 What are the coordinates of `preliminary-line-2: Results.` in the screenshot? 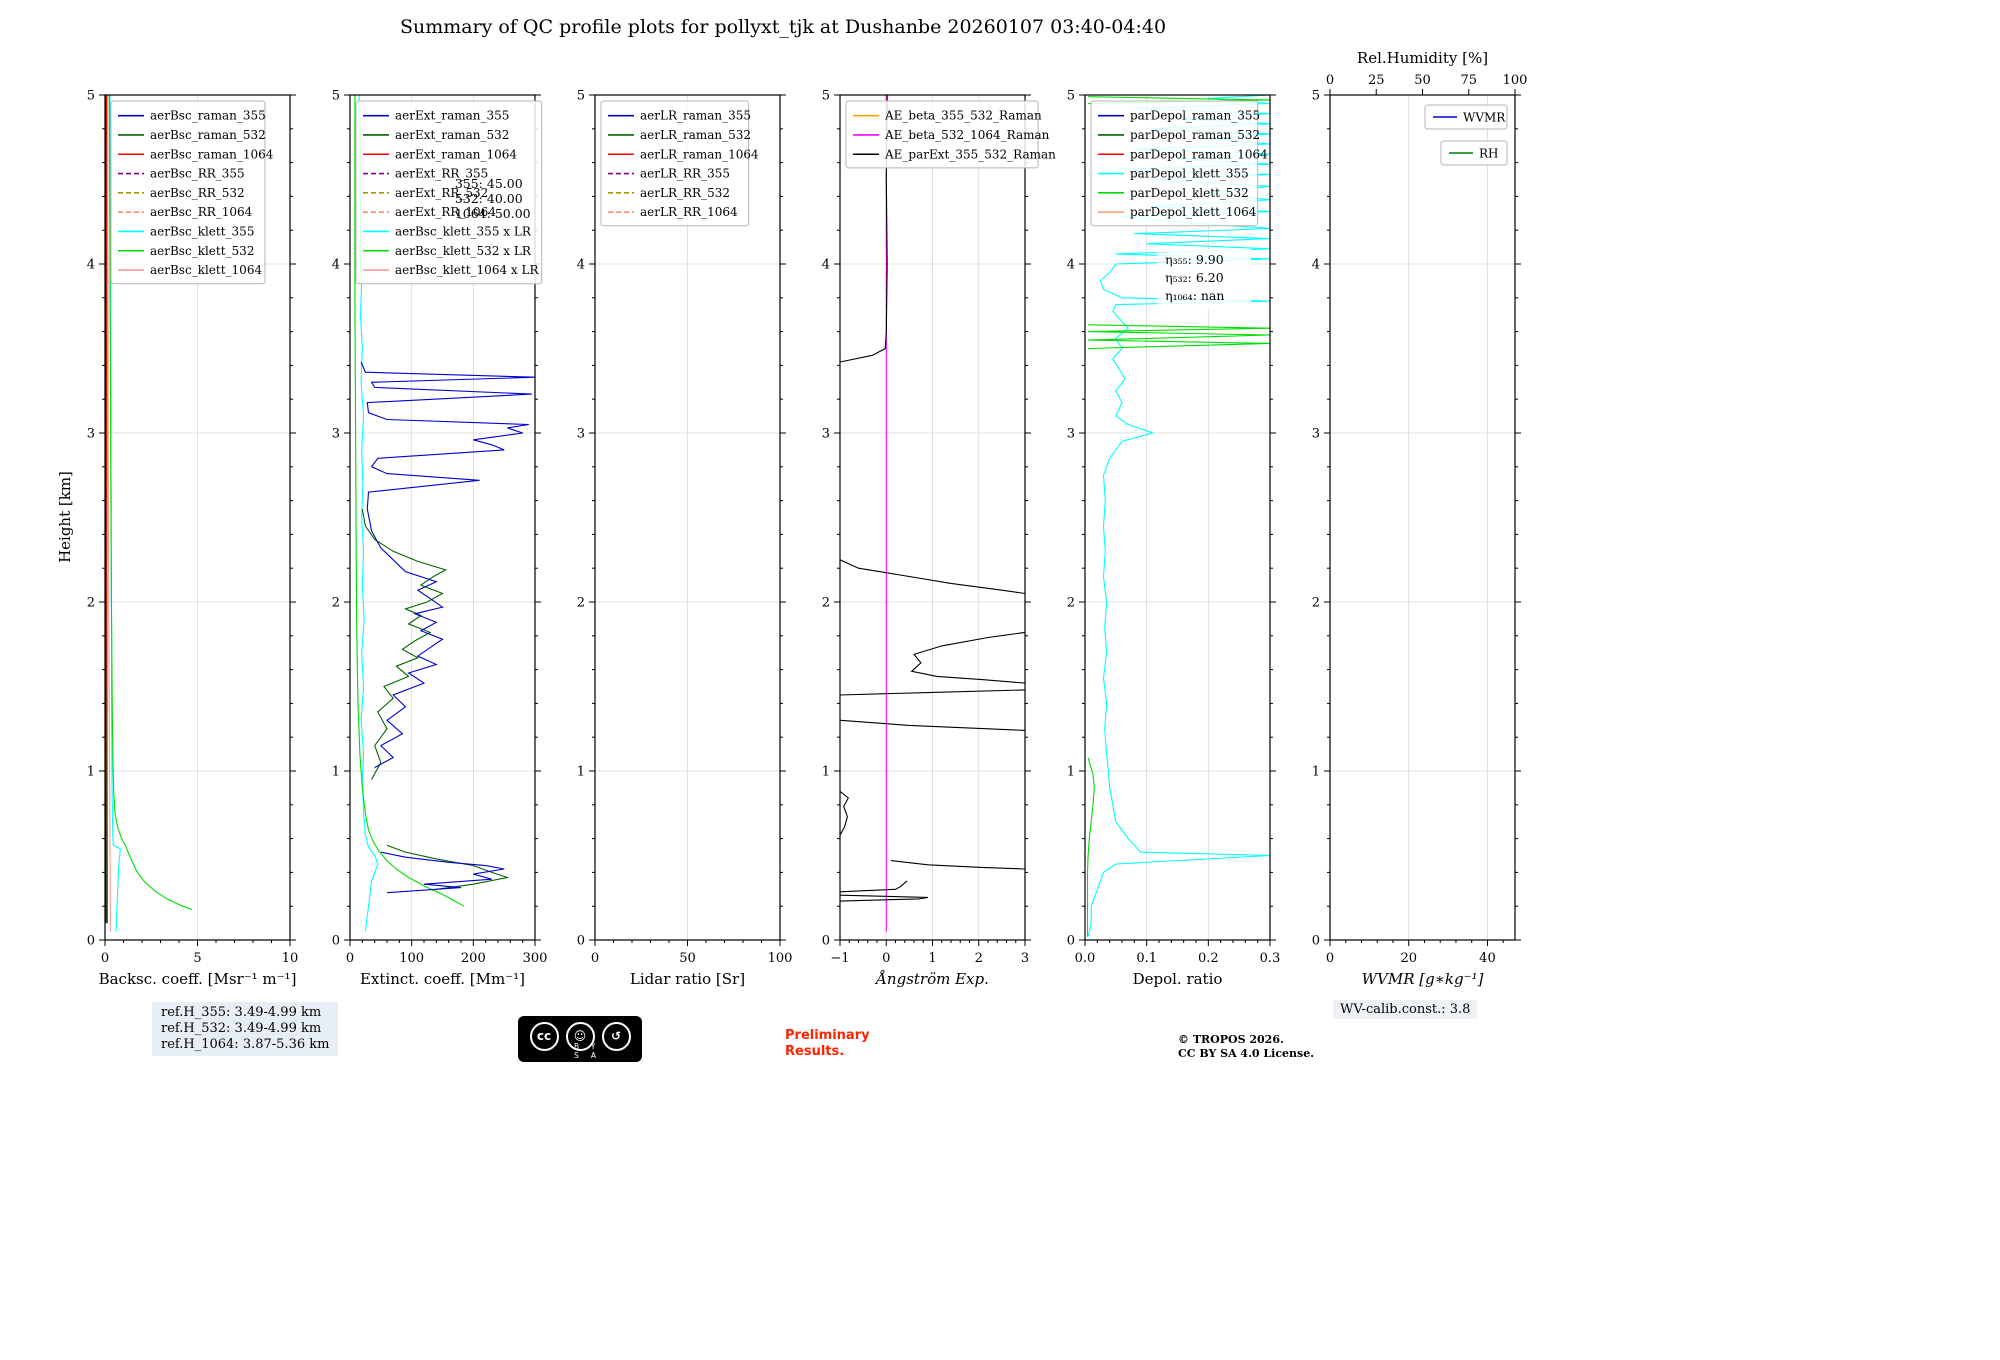 It's located at (815, 1052).